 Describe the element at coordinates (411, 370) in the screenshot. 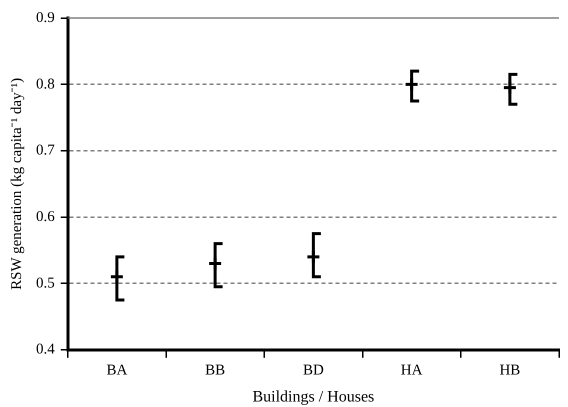

I see `x-tick-label: HA` at that location.